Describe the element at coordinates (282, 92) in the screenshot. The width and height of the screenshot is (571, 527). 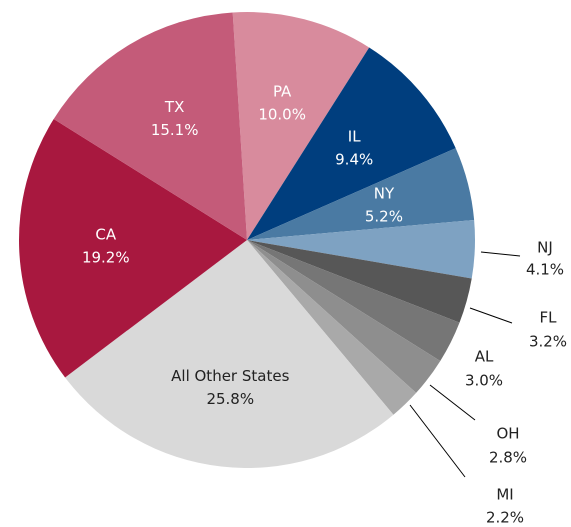
I see `slice-label: PA` at that location.